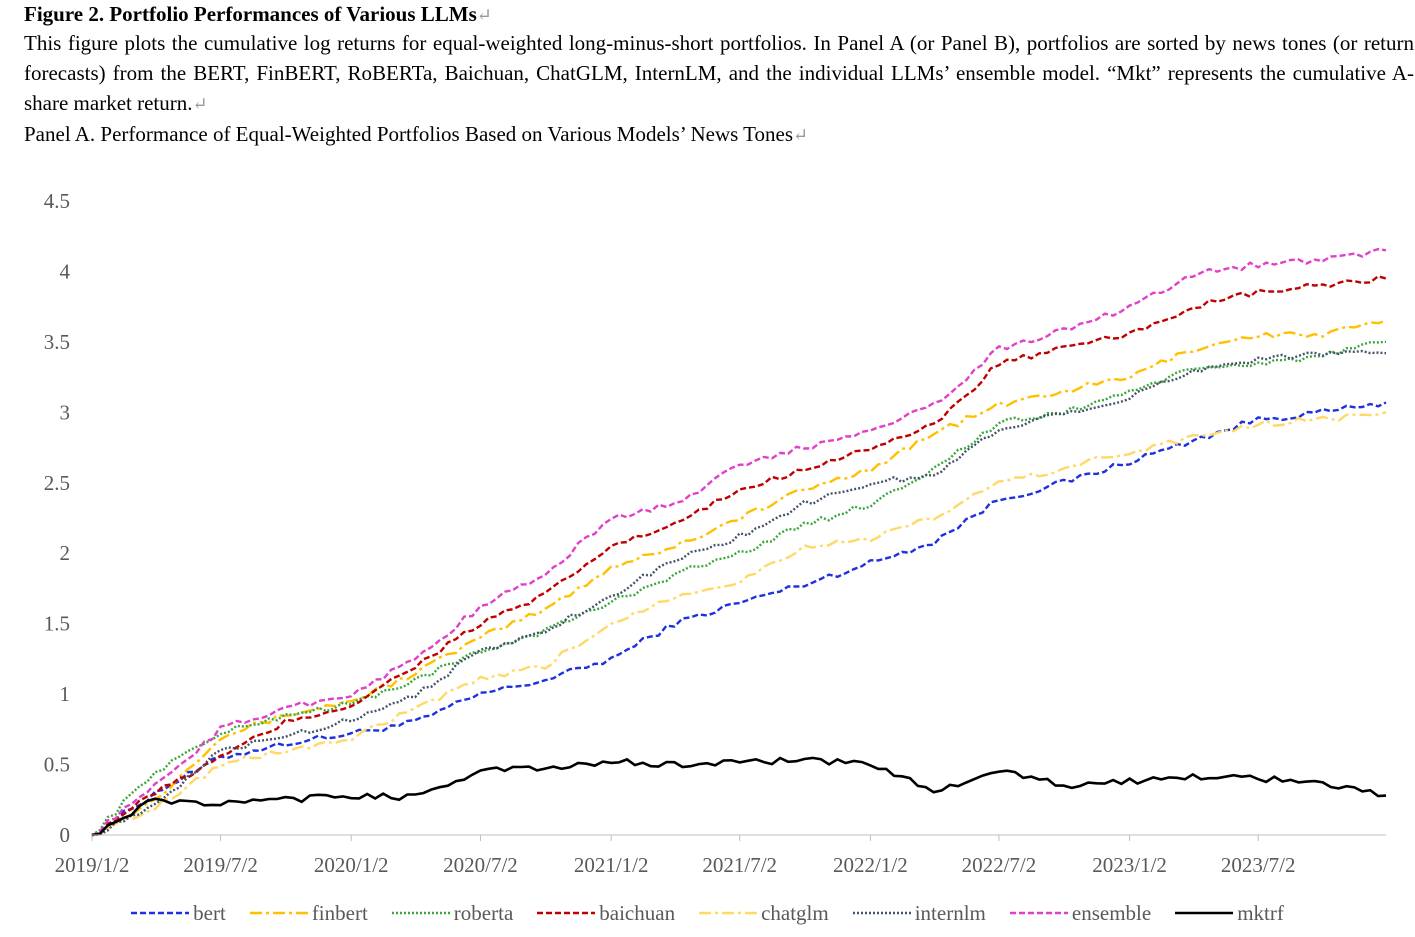 The image size is (1415, 937). I want to click on y-tick-label: 2, so click(65, 553).